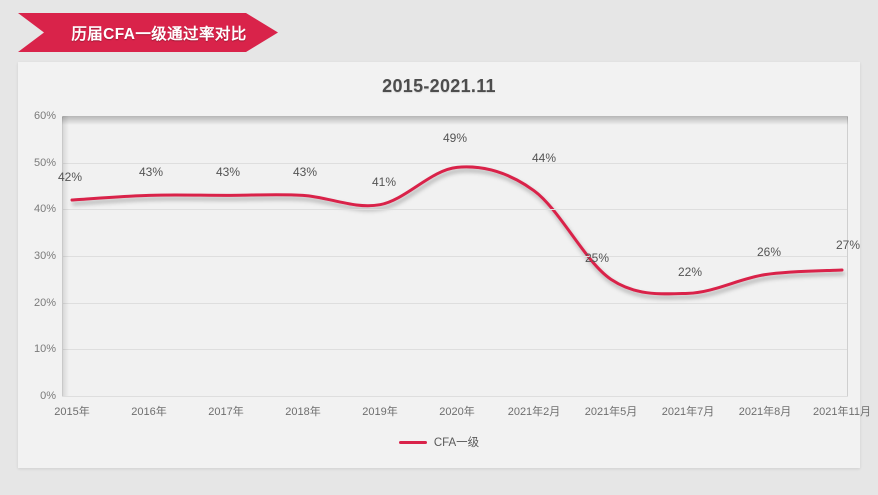  Describe the element at coordinates (62, 256) in the screenshot. I see `y-axis-line` at that location.